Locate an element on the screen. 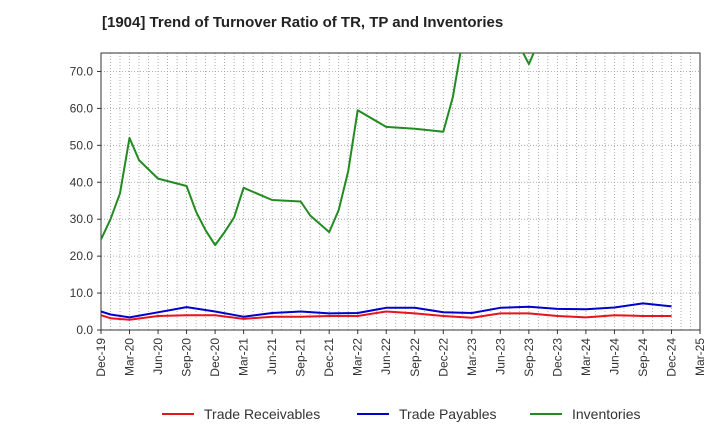 Image resolution: width=720 pixels, height=440 pixels. x-tick-label: Dec-19 is located at coordinates (101, 357).